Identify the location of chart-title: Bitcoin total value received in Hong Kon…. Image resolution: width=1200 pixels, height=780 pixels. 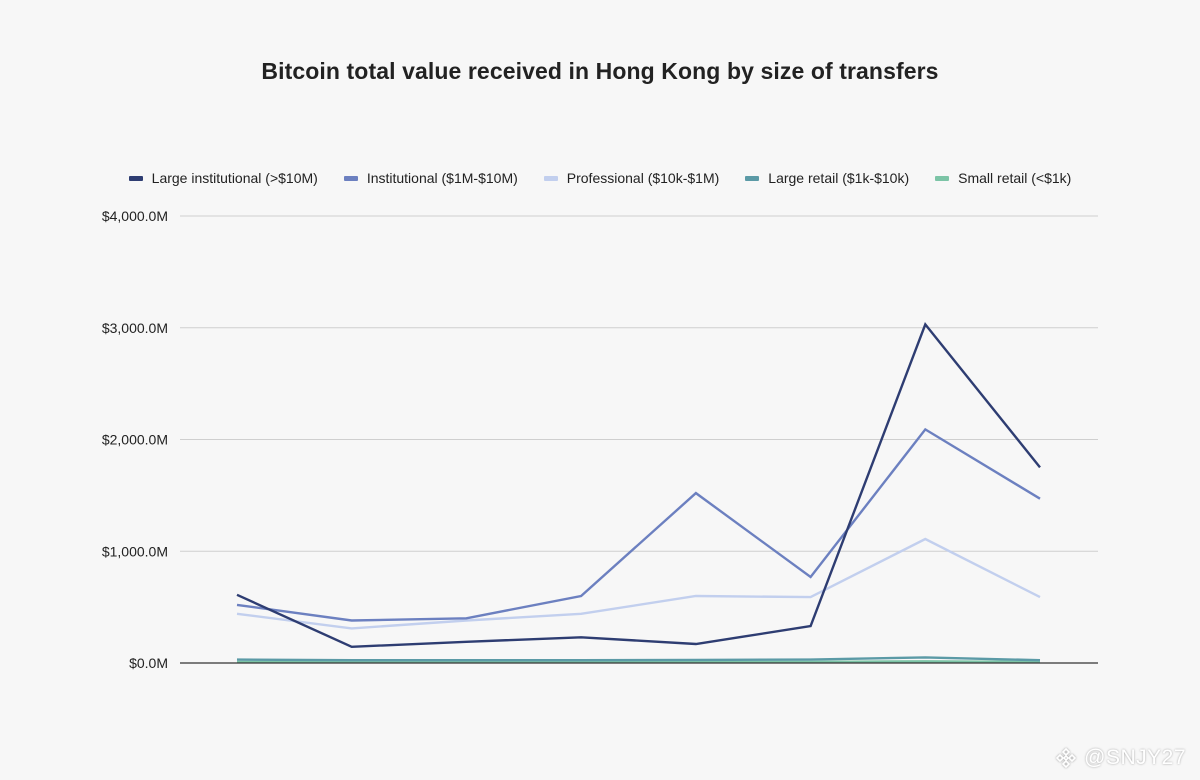
(600, 71).